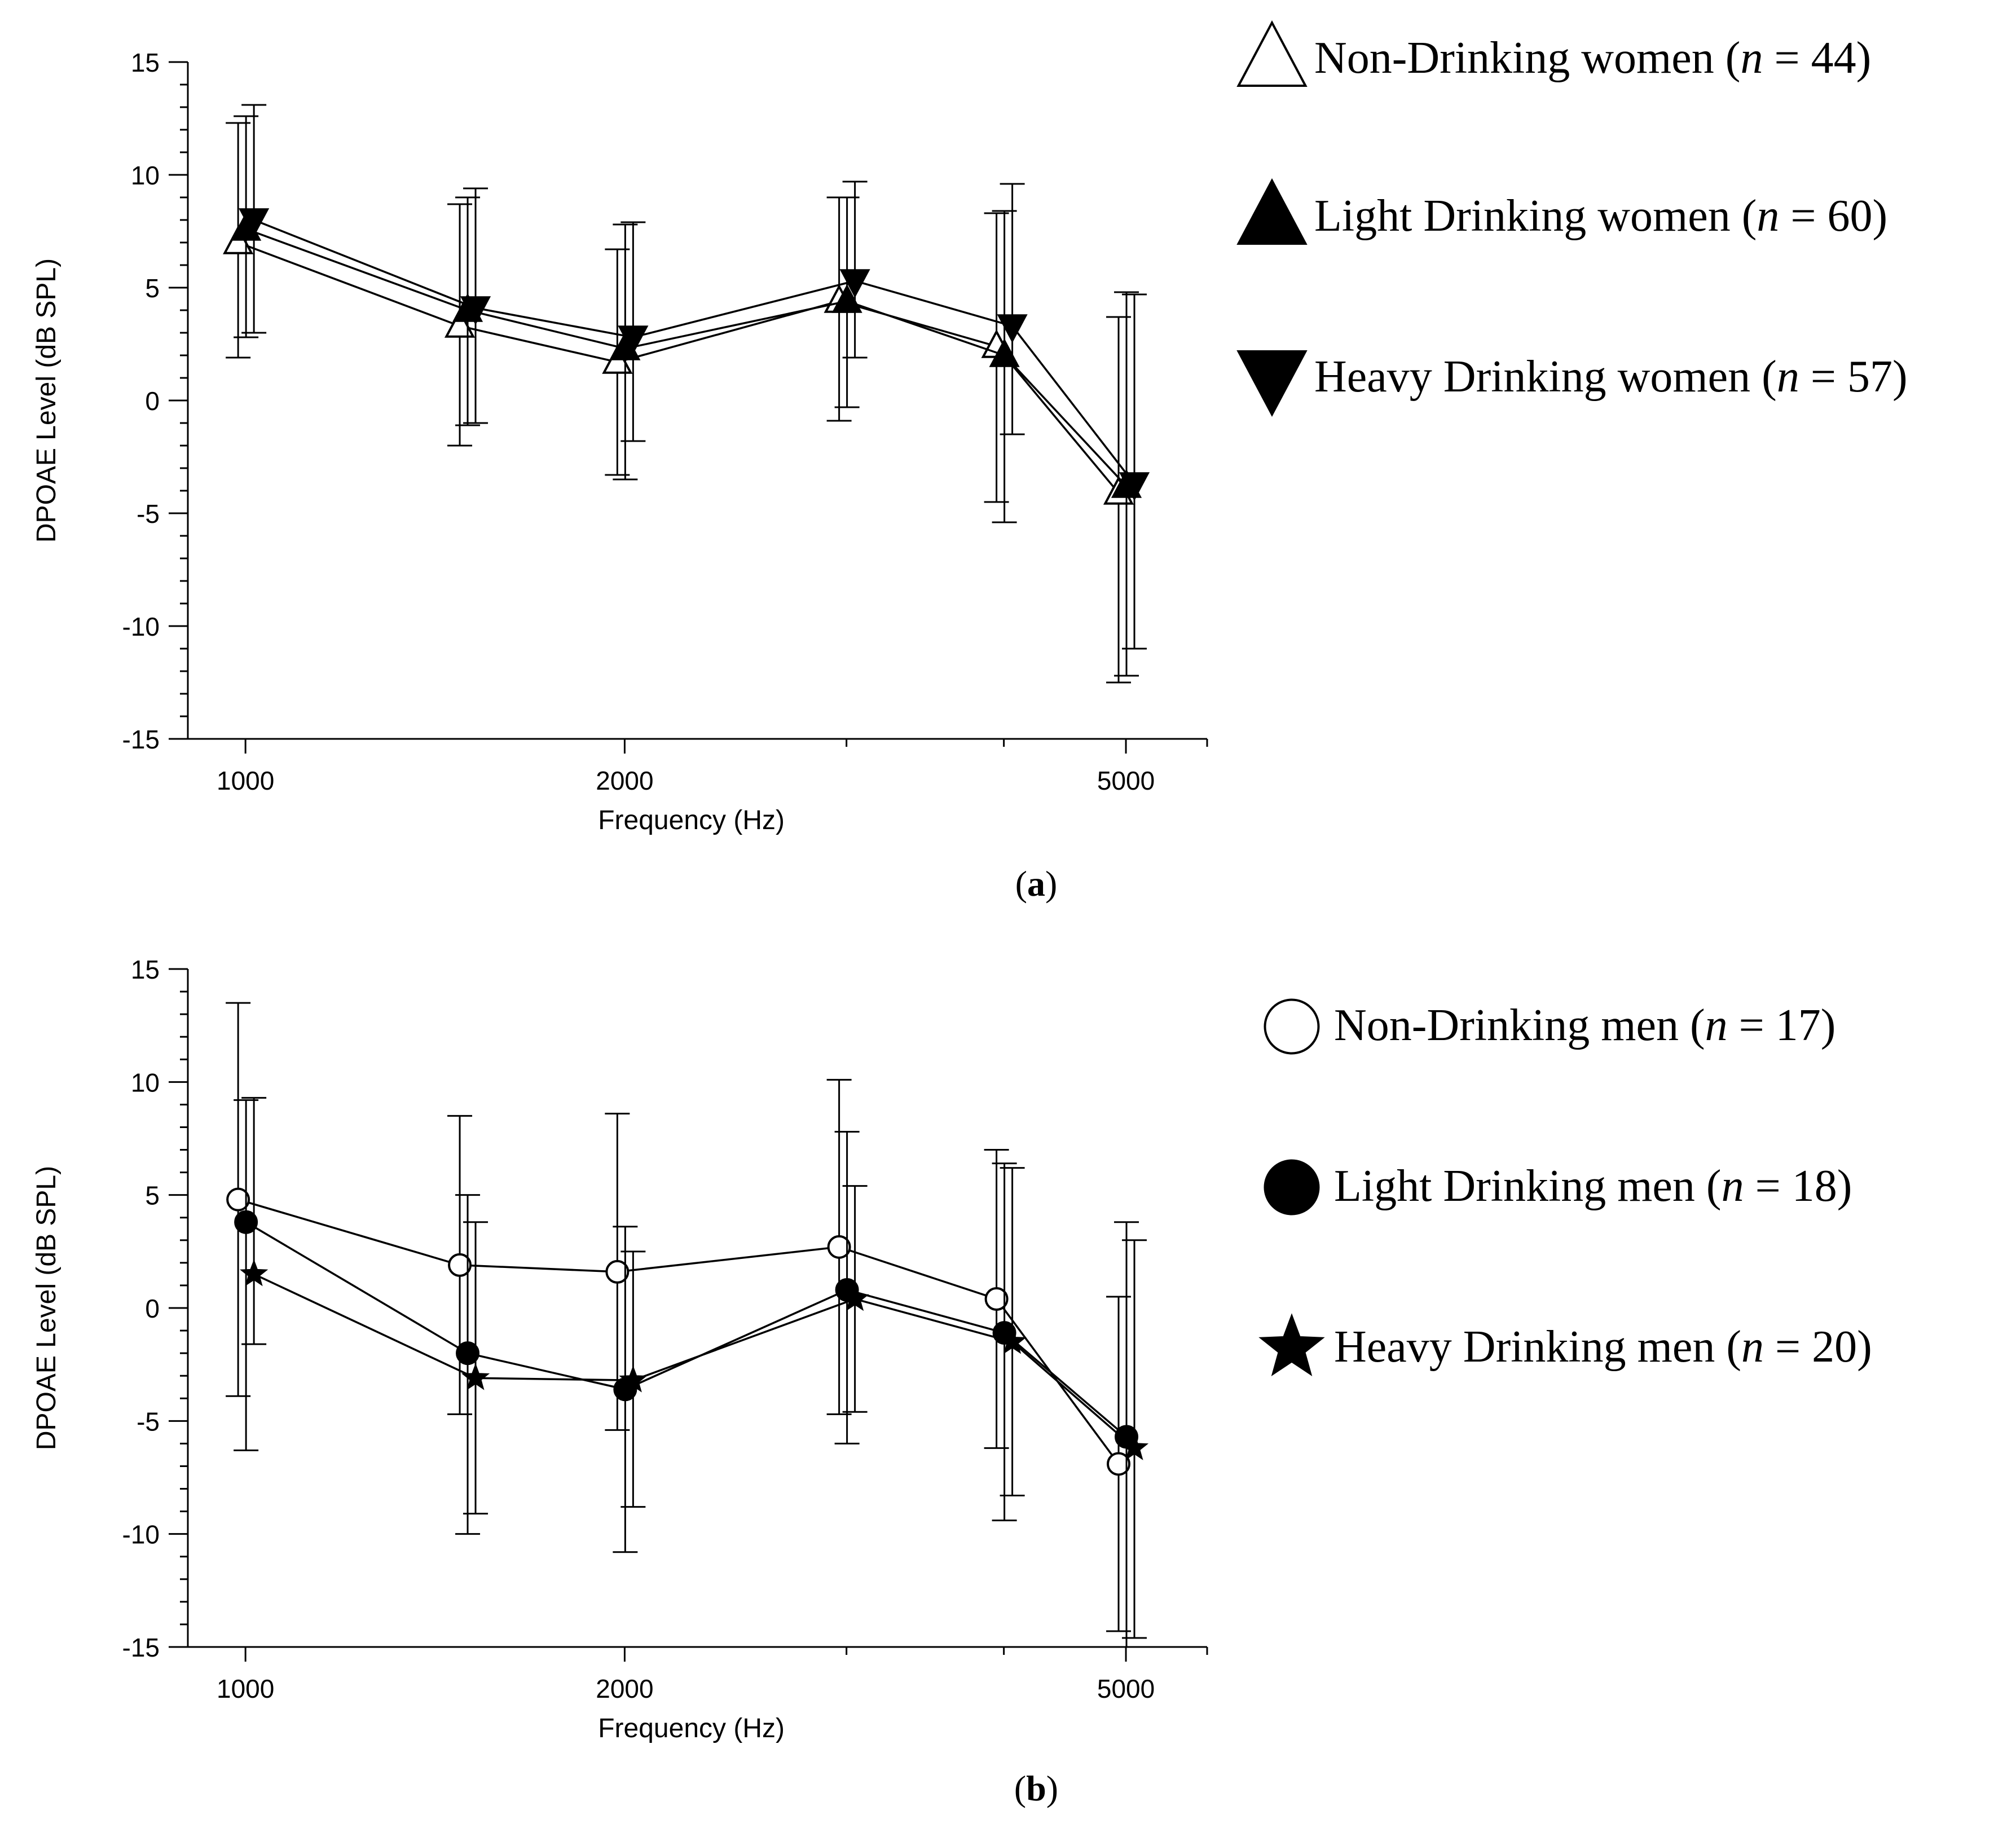  I want to click on x-tick-label: 2000, so click(624, 1689).